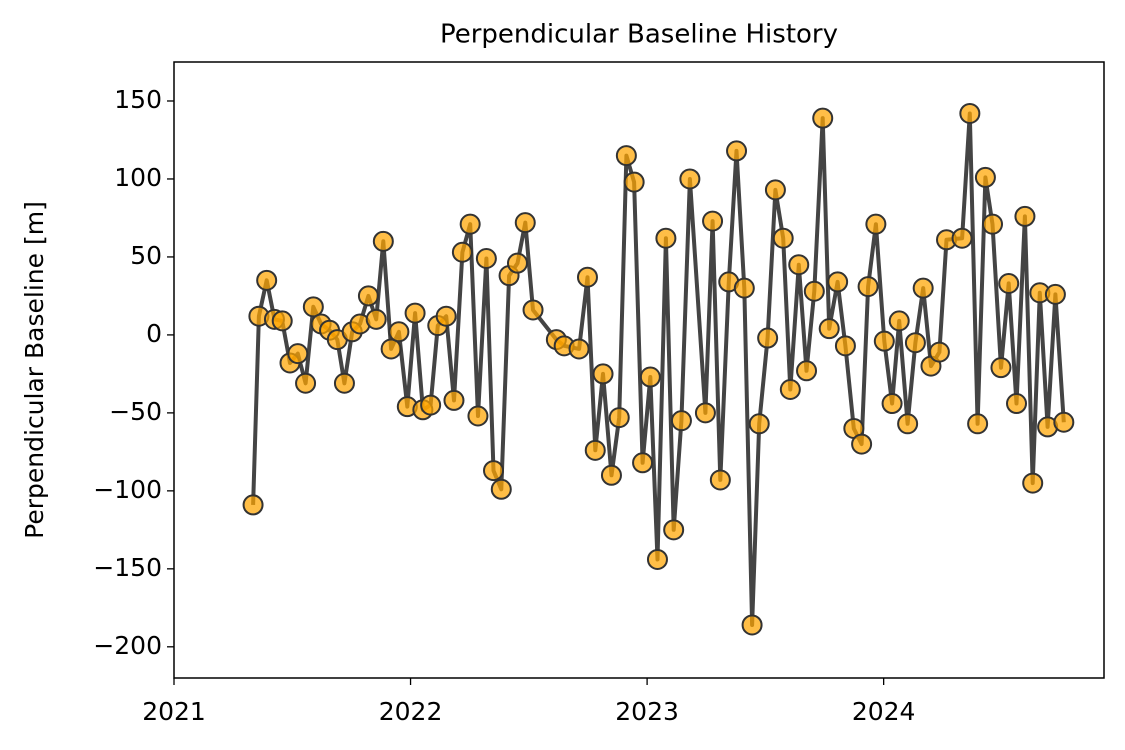  I want to click on x-tick-label: 2023, so click(647, 711).